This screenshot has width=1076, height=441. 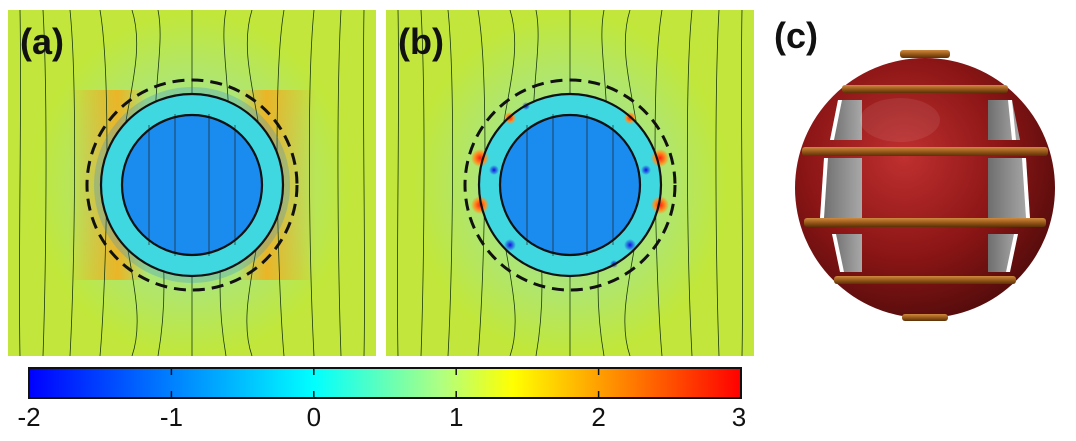 What do you see at coordinates (421, 41) in the screenshot?
I see `panel-label-b: (b)` at bounding box center [421, 41].